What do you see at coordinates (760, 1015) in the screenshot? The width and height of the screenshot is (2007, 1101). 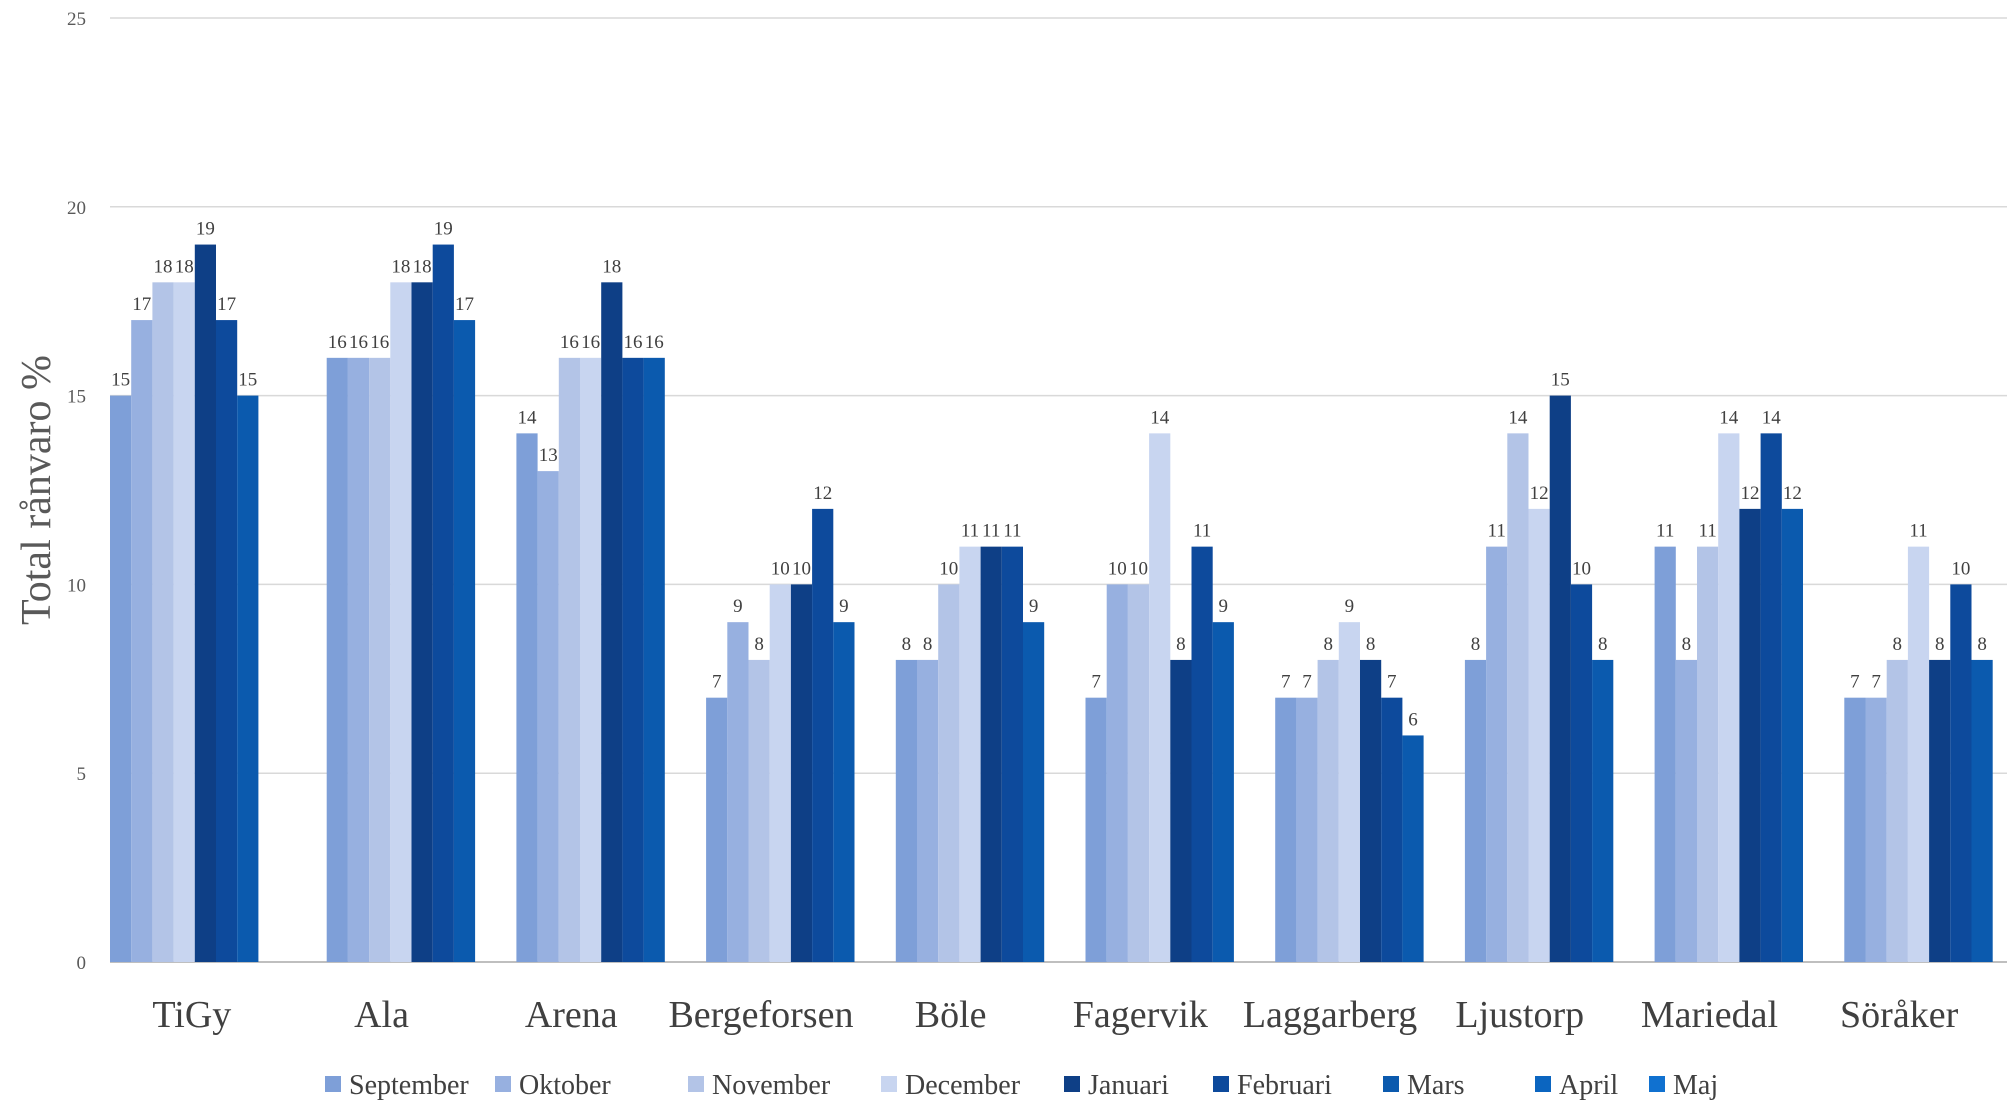 I see `category-label: Bergeforsen` at bounding box center [760, 1015].